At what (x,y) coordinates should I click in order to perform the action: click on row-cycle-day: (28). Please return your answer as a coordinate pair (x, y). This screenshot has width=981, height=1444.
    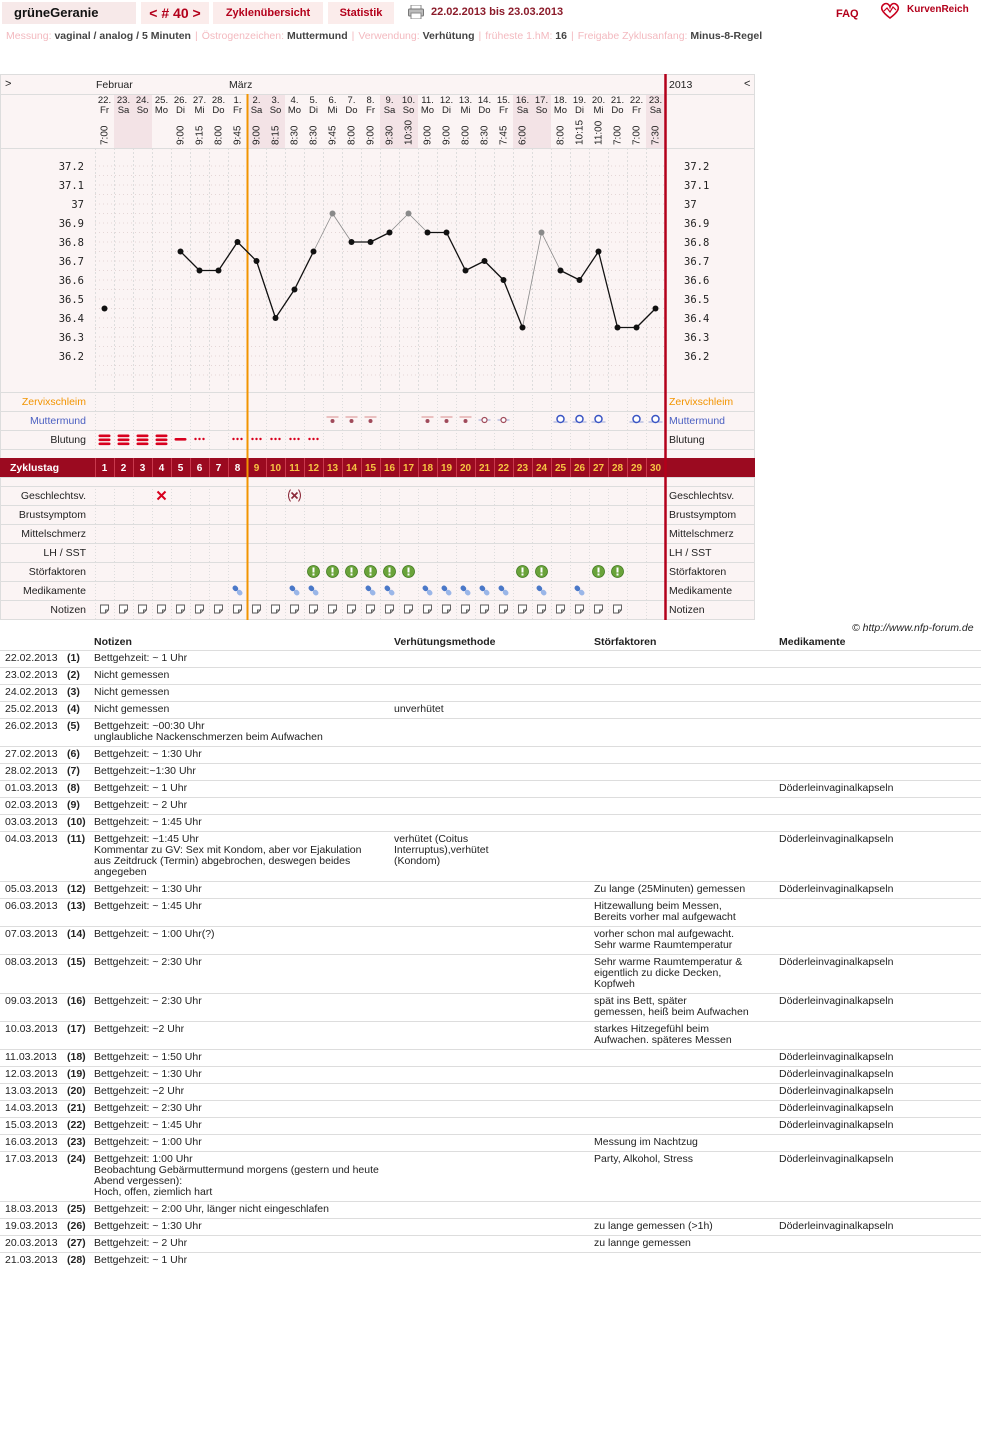
    Looking at the image, I should click on (80, 1260).